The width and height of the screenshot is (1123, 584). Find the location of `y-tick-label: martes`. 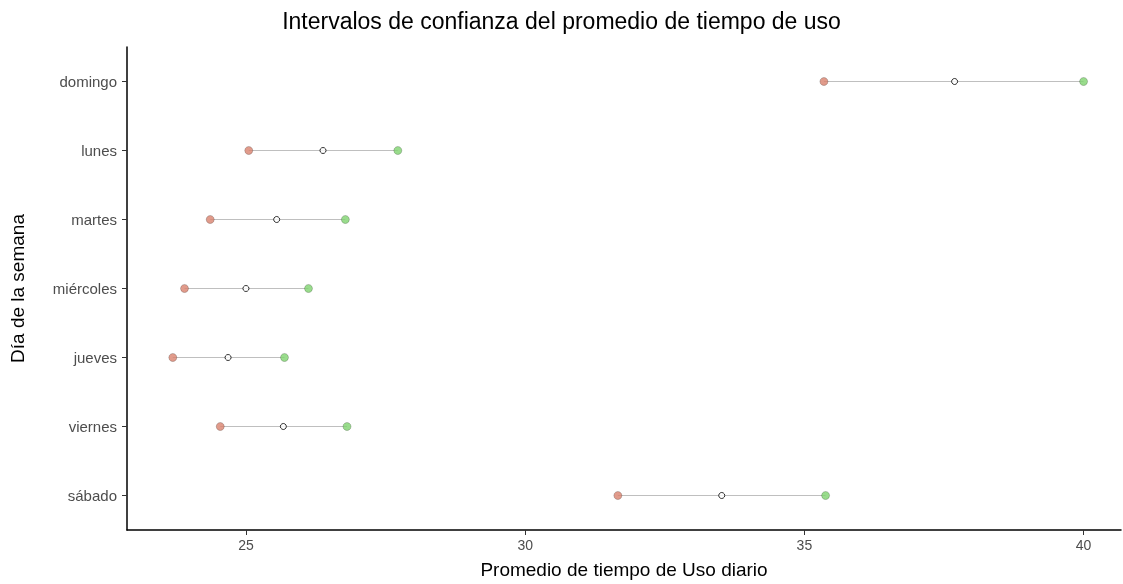

y-tick-label: martes is located at coordinates (94, 219).